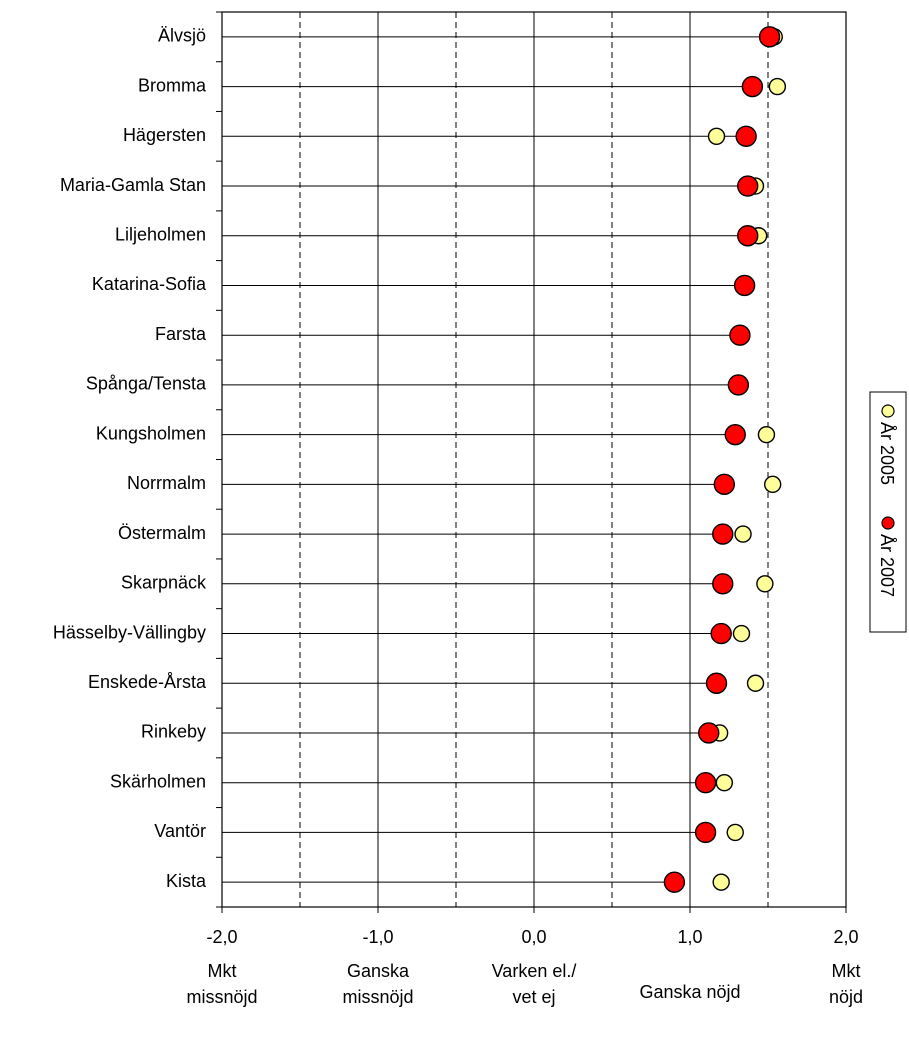  What do you see at coordinates (846, 984) in the screenshot?
I see `scale-label: Mkt nöjd` at bounding box center [846, 984].